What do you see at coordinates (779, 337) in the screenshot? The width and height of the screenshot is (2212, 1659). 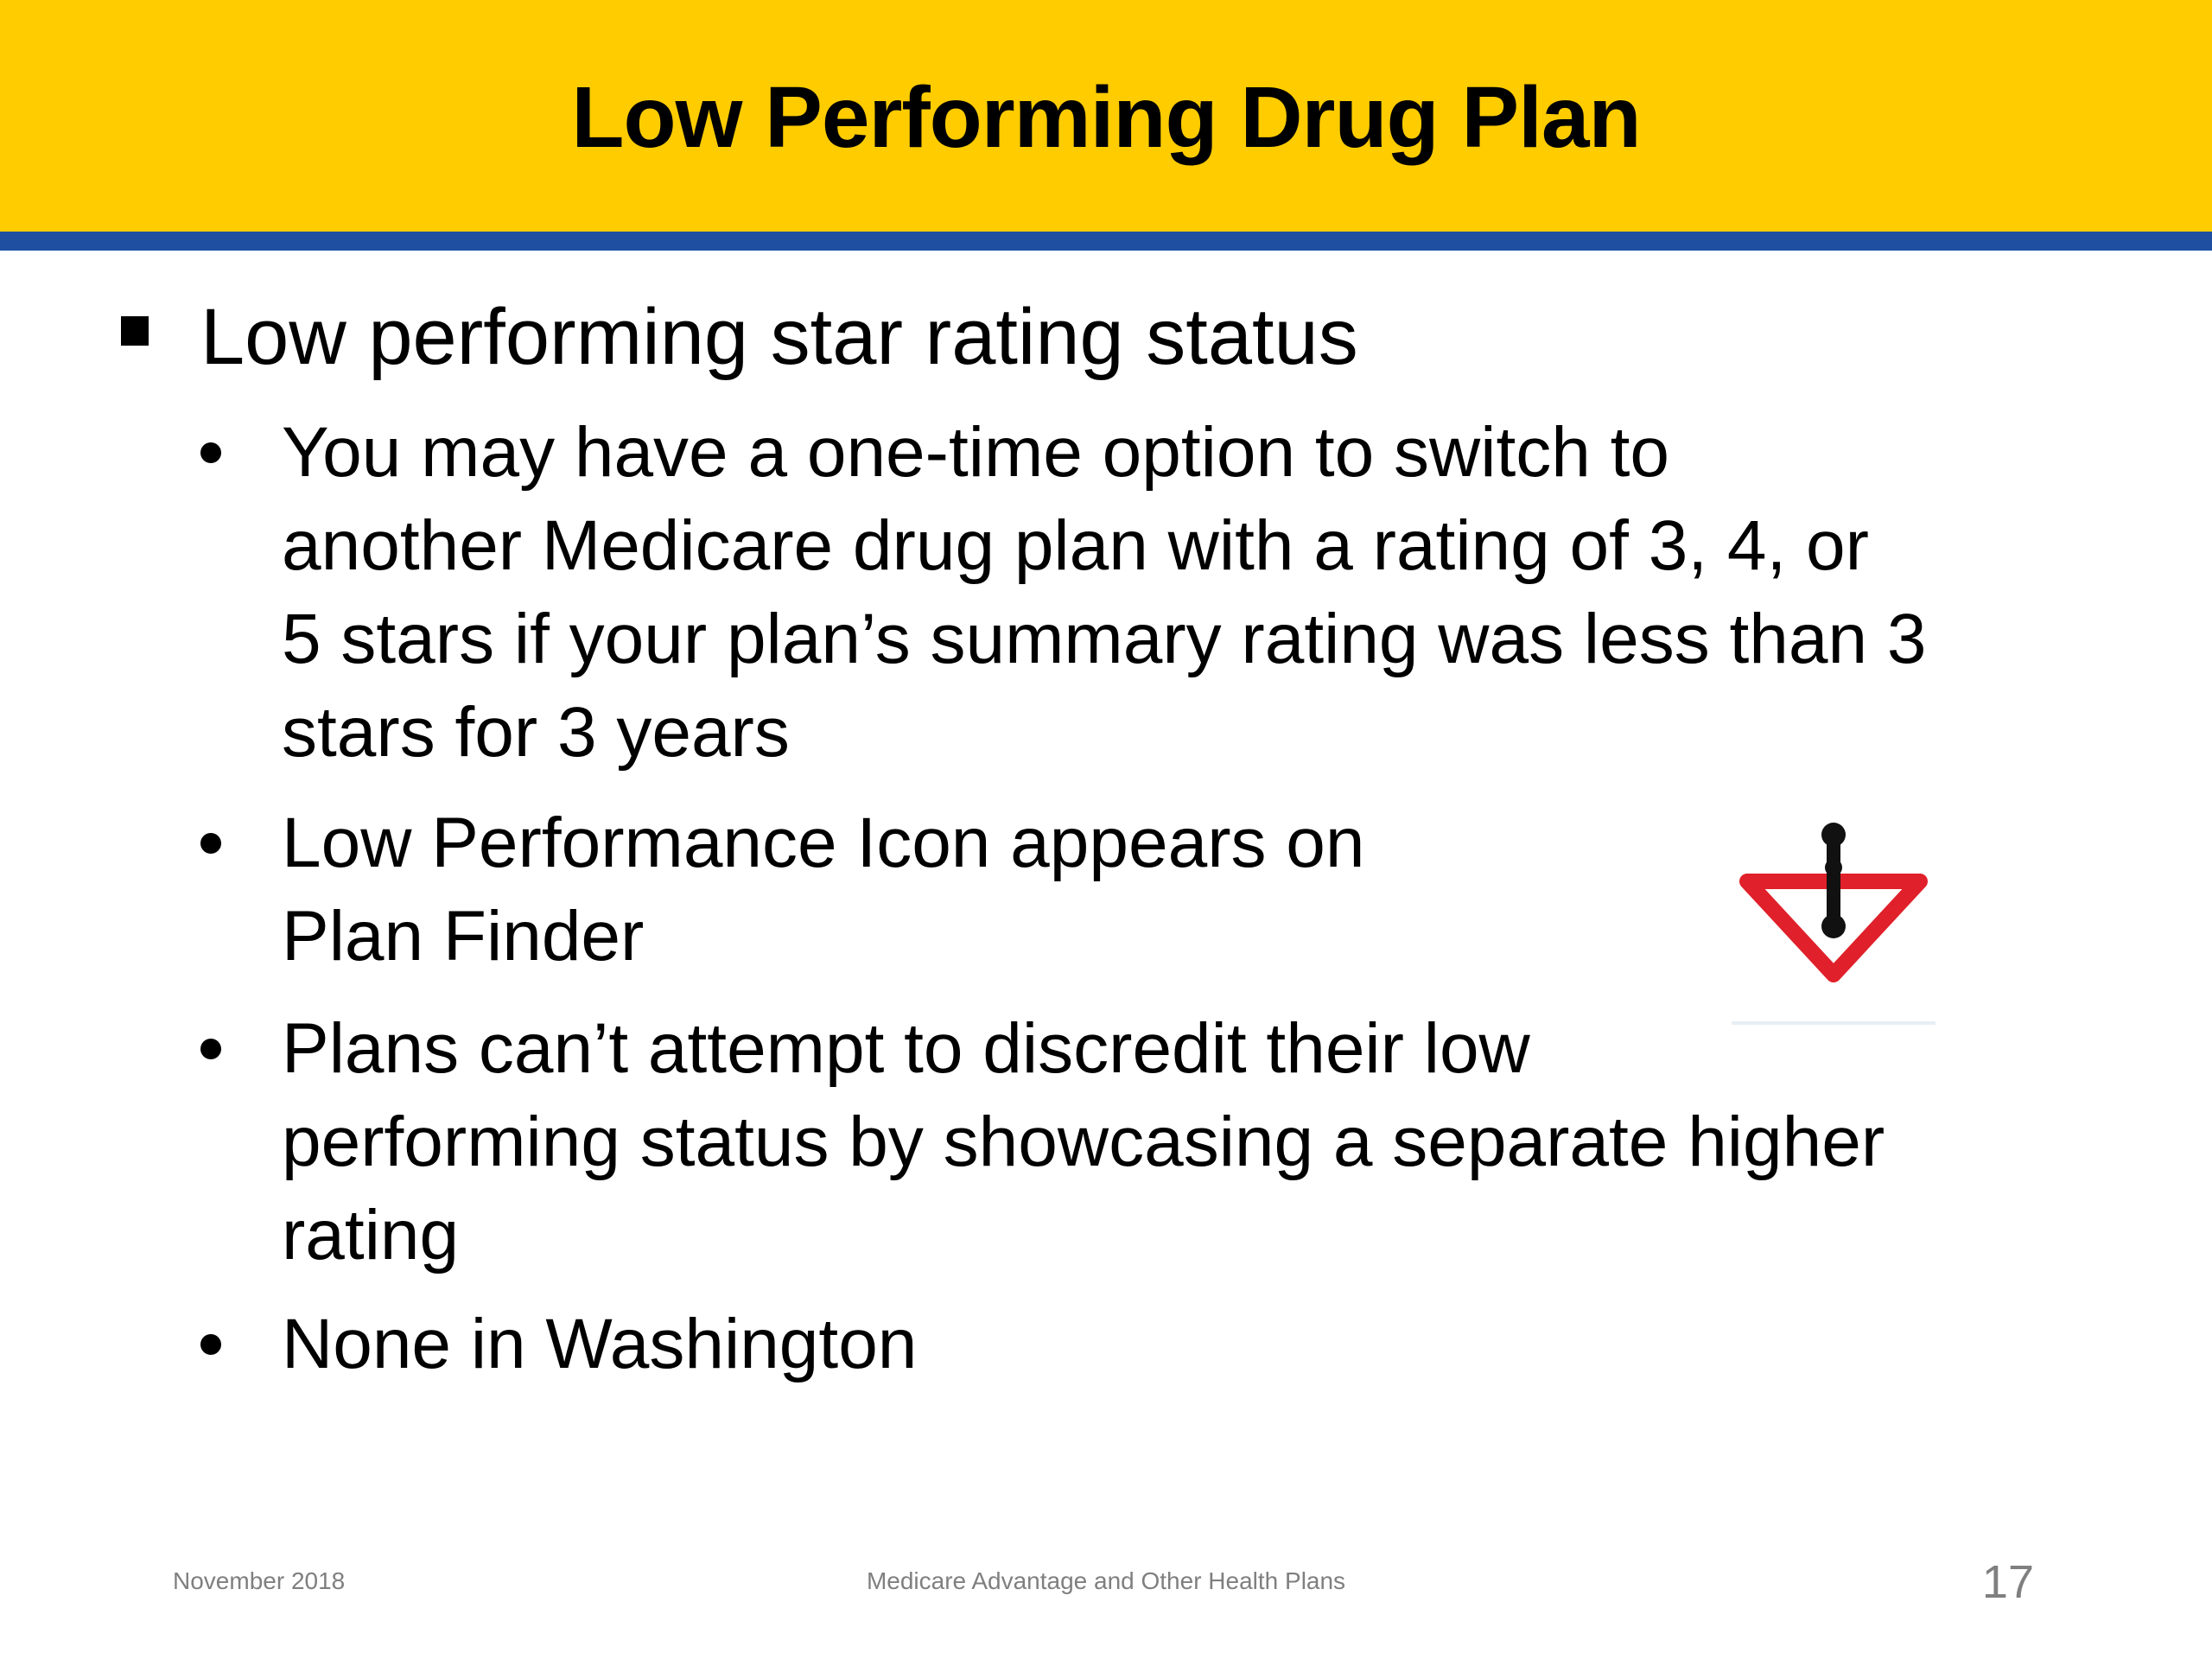 I see `main-bullet-text: Low performing star rating status` at bounding box center [779, 337].